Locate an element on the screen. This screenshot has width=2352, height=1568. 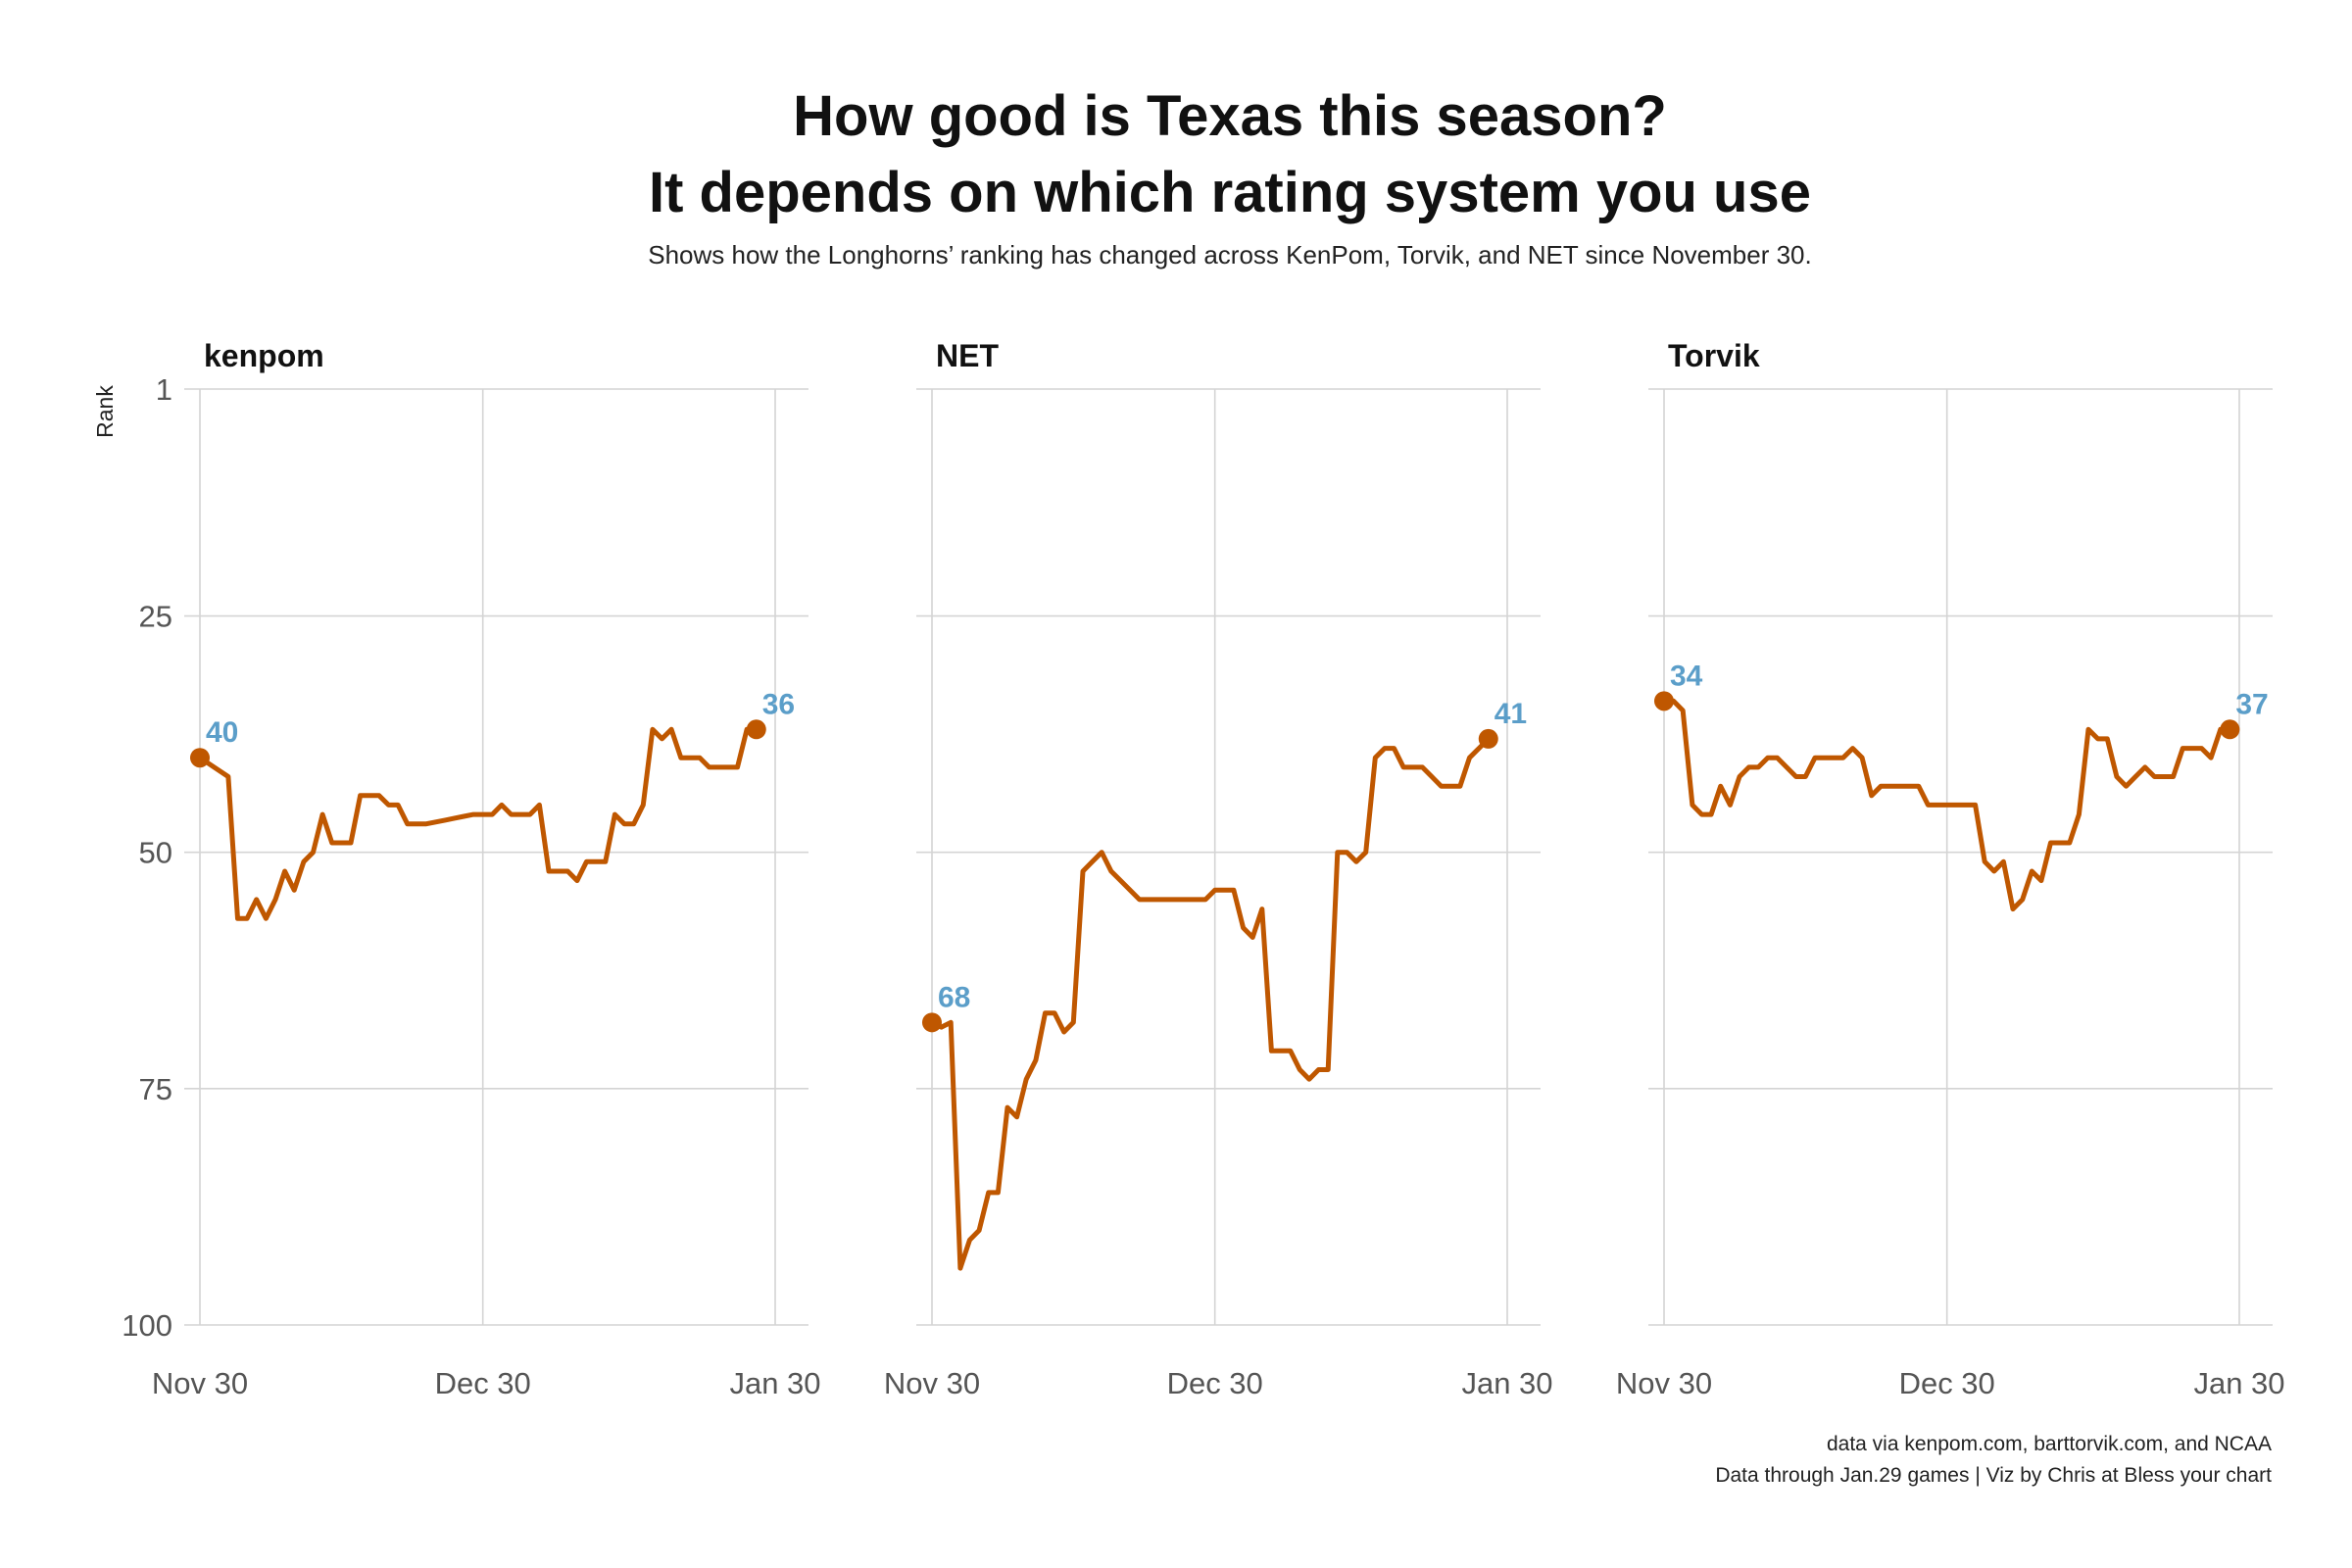
y-tick-label: 50 is located at coordinates (156, 853).